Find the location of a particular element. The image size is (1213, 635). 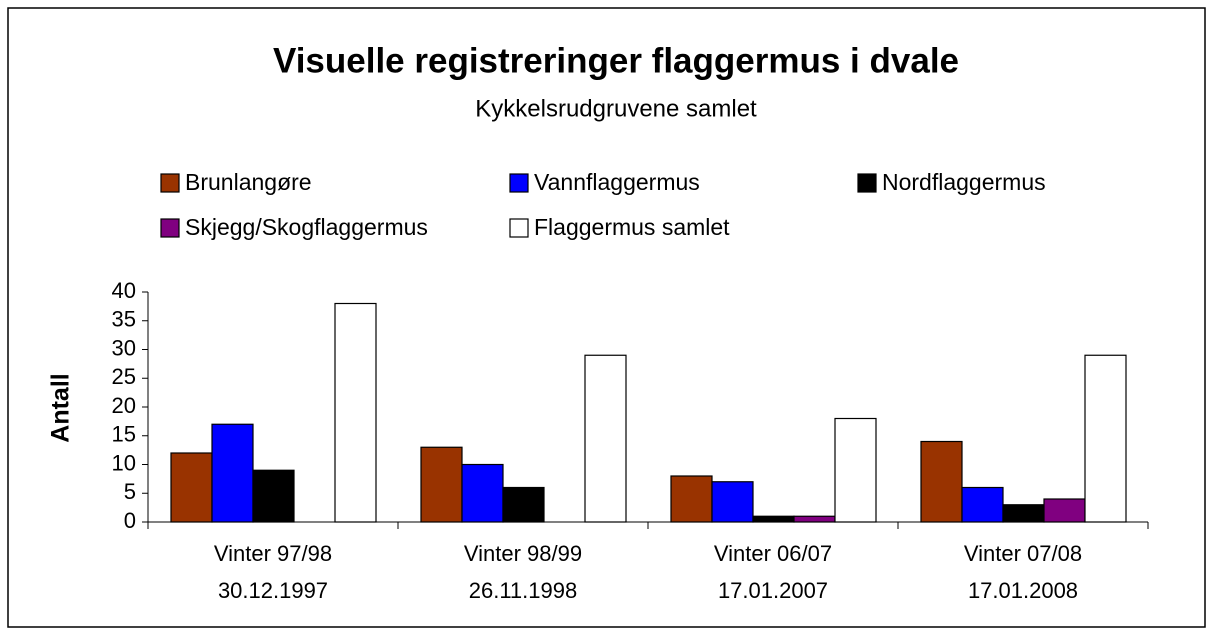

x-tick-label: 17.01.2007 is located at coordinates (773, 590).